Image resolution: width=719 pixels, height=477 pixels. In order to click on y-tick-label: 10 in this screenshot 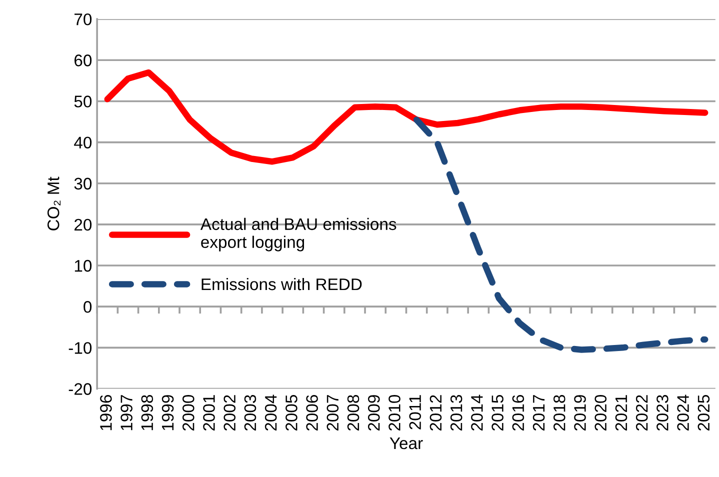, I will do `click(83, 266)`.